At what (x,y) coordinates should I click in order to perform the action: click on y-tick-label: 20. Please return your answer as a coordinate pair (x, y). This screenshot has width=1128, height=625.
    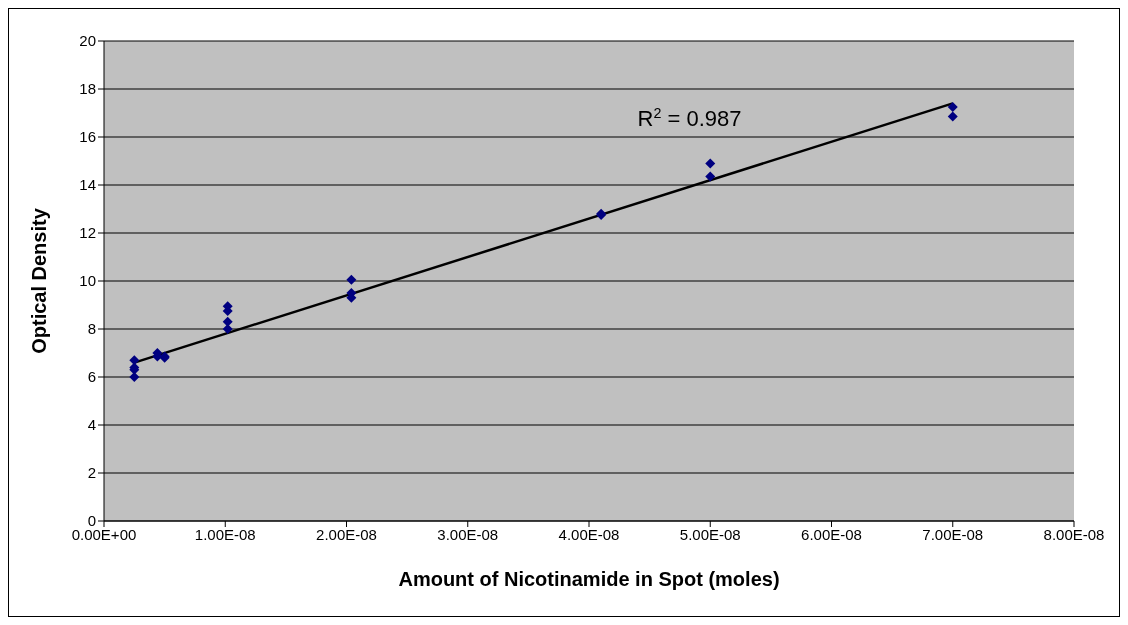
    Looking at the image, I should click on (87, 41).